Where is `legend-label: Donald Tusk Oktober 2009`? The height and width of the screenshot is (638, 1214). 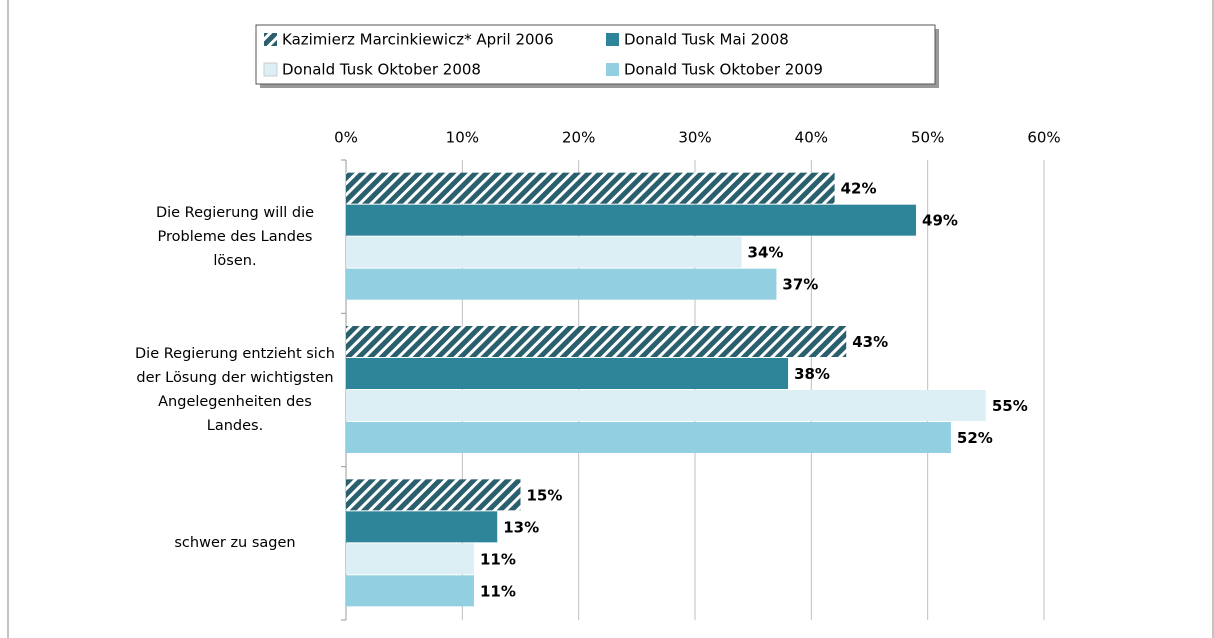
legend-label: Donald Tusk Oktober 2009 is located at coordinates (723, 70).